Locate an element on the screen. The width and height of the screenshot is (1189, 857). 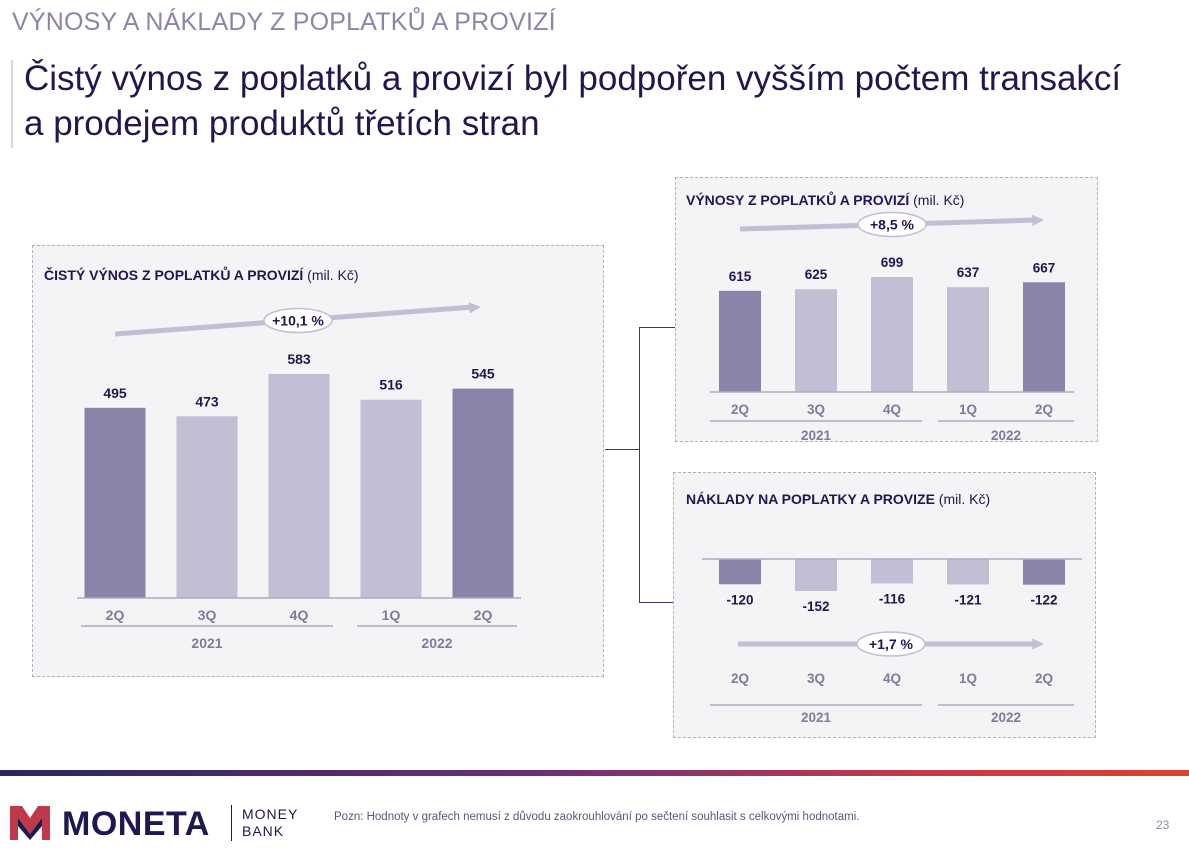
brand-subtitle: MONEY BANK is located at coordinates (270, 823).